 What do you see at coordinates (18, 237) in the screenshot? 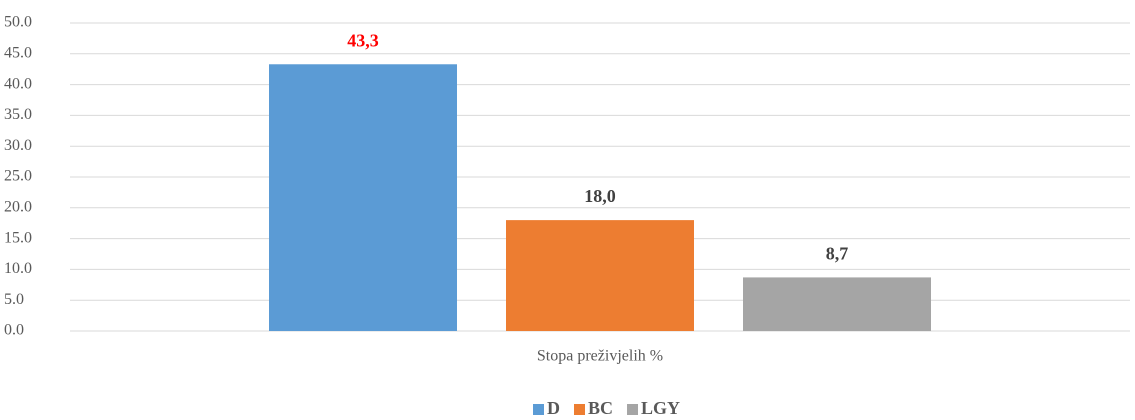
I see `y-tick-label: 15.0` at bounding box center [18, 237].